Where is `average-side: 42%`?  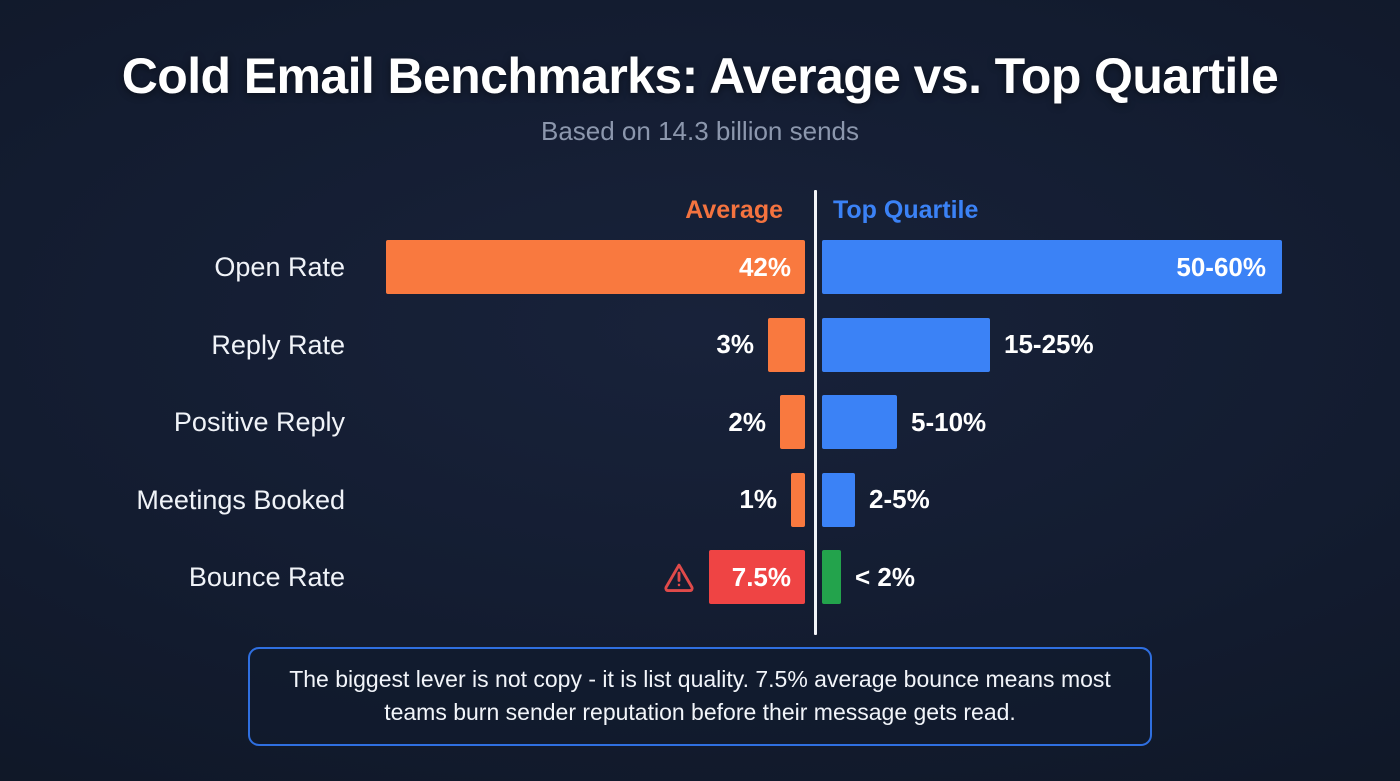
average-side: 42% is located at coordinates (402, 267).